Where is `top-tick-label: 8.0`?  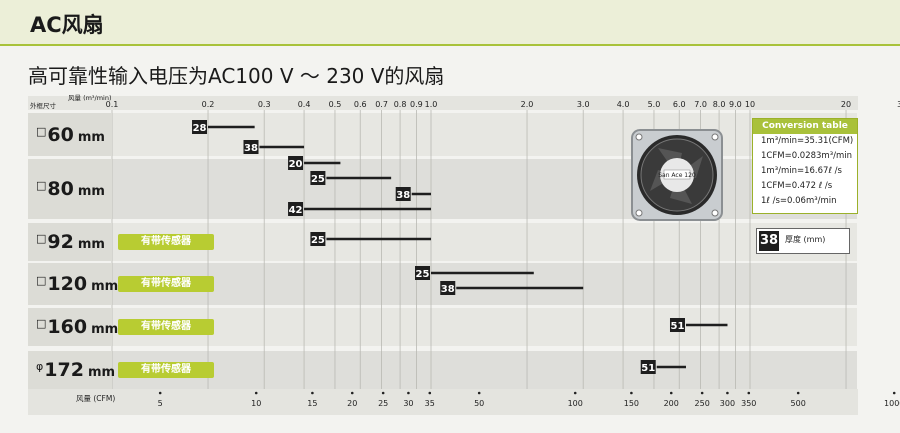 top-tick-label: 8.0 is located at coordinates (719, 104).